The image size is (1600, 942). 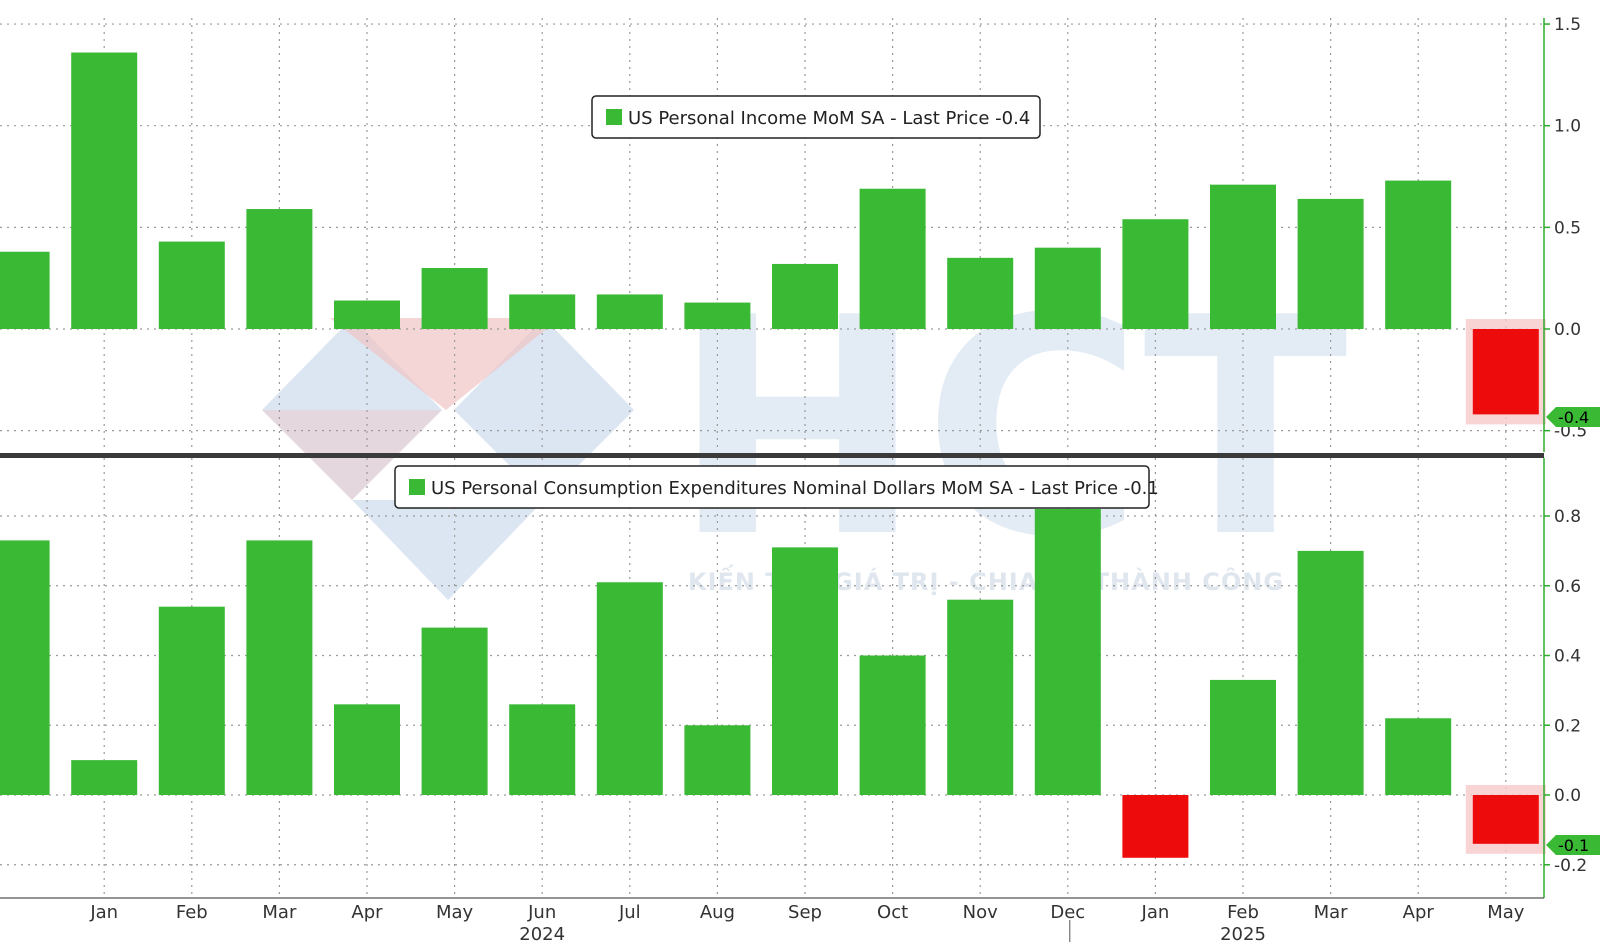 I want to click on y-tick-label: 0.4, so click(x=1567, y=657).